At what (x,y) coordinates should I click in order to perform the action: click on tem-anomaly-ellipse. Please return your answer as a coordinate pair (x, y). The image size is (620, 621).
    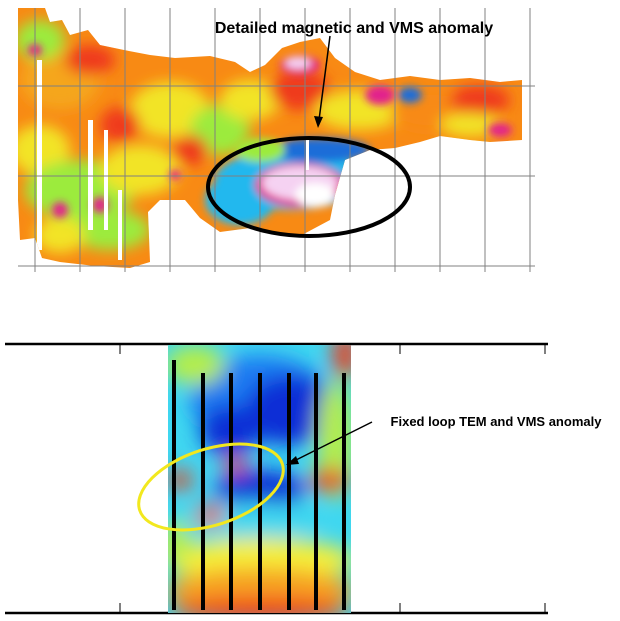
    Looking at the image, I should click on (211, 487).